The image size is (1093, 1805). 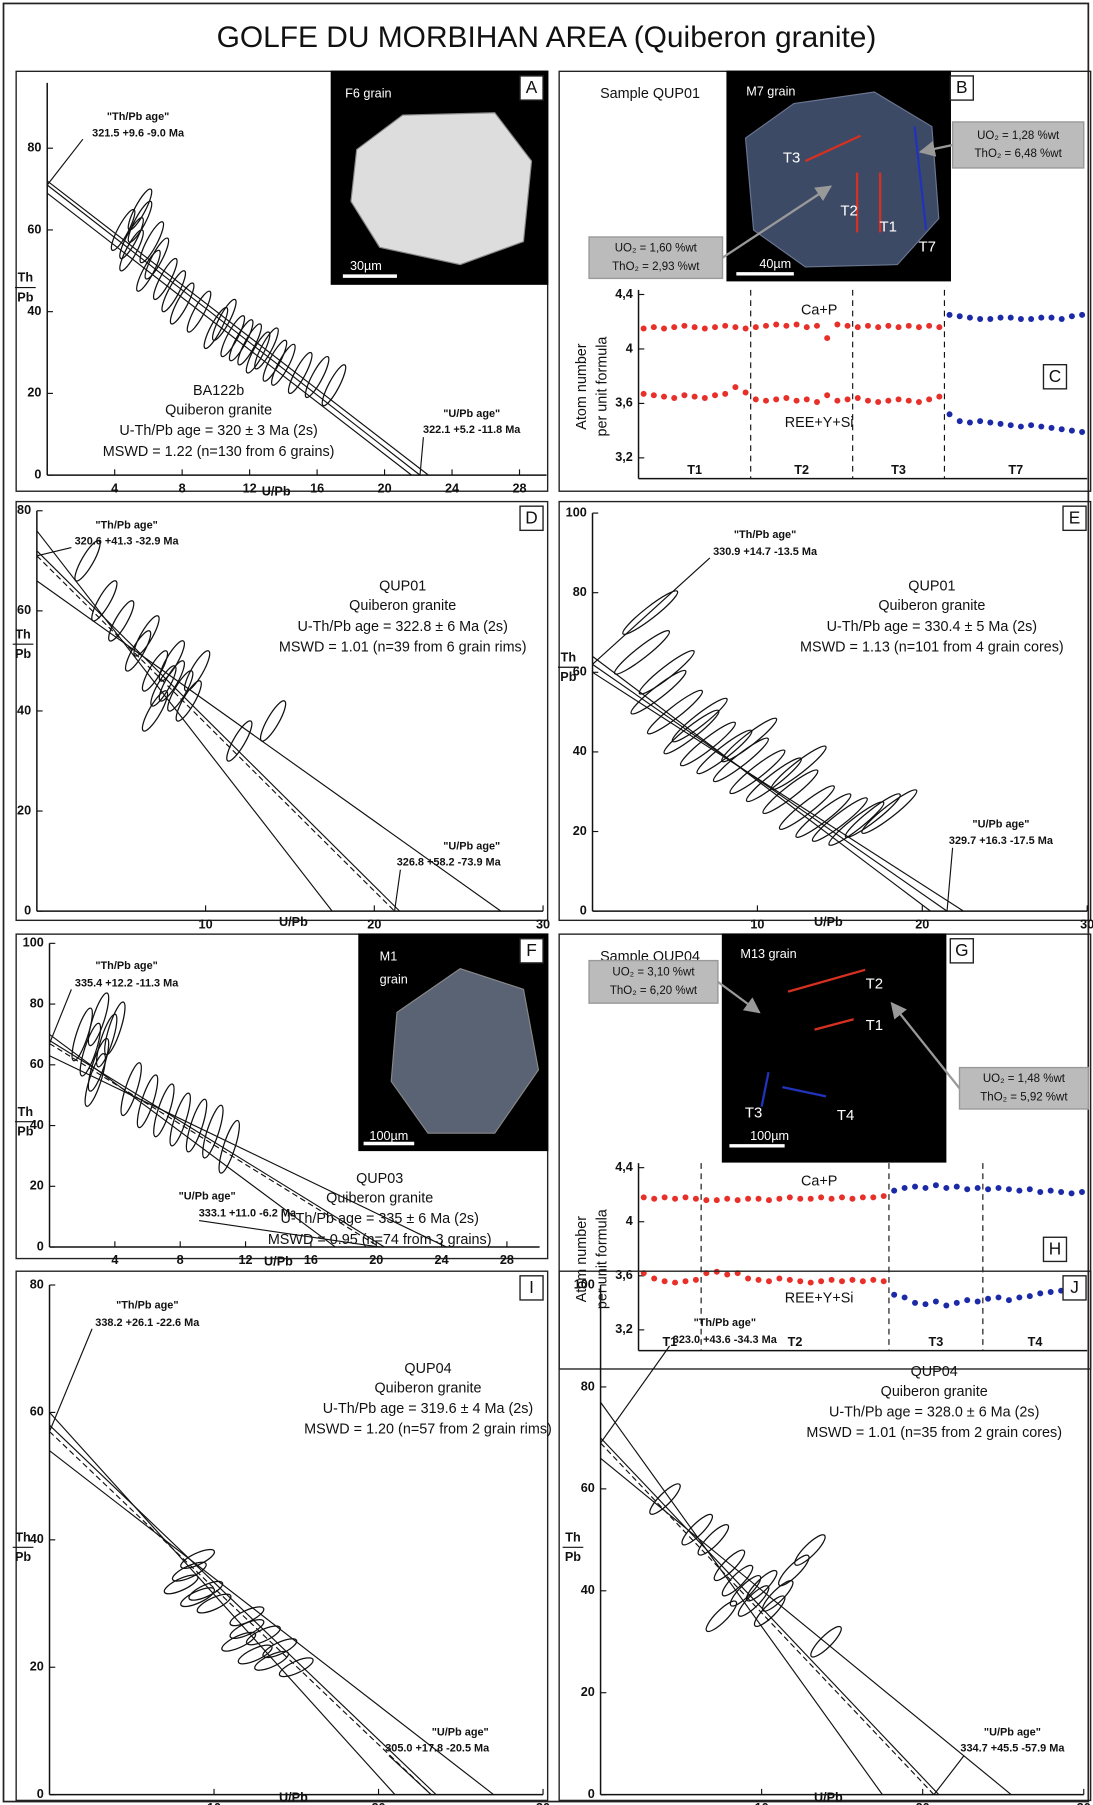 What do you see at coordinates (1035, 1342) in the screenshot?
I see `segment-label: T4` at bounding box center [1035, 1342].